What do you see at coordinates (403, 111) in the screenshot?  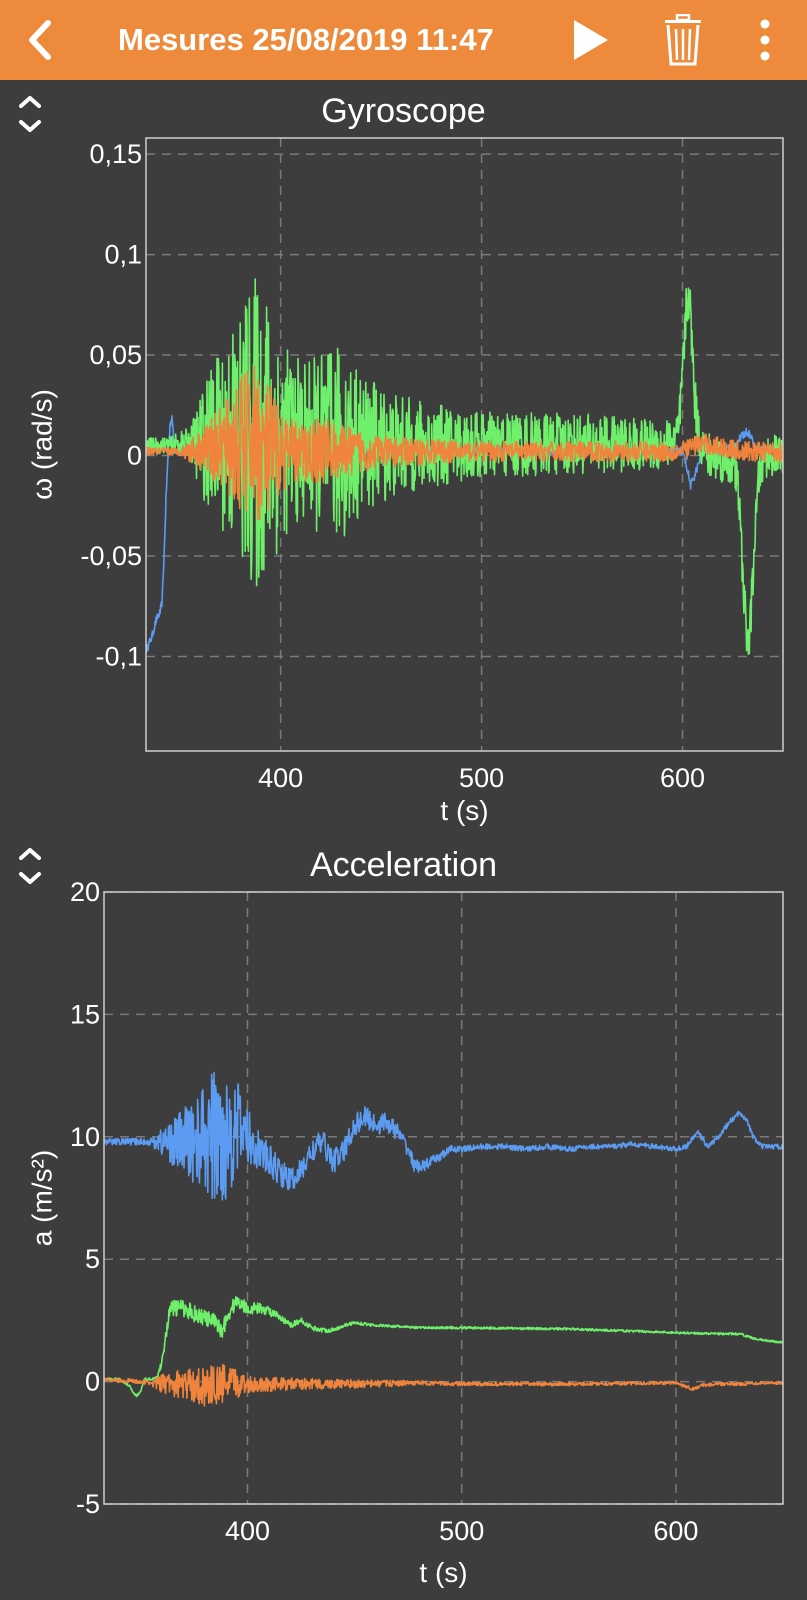 I see `gyroscope-chart-title: Gyroscope` at bounding box center [403, 111].